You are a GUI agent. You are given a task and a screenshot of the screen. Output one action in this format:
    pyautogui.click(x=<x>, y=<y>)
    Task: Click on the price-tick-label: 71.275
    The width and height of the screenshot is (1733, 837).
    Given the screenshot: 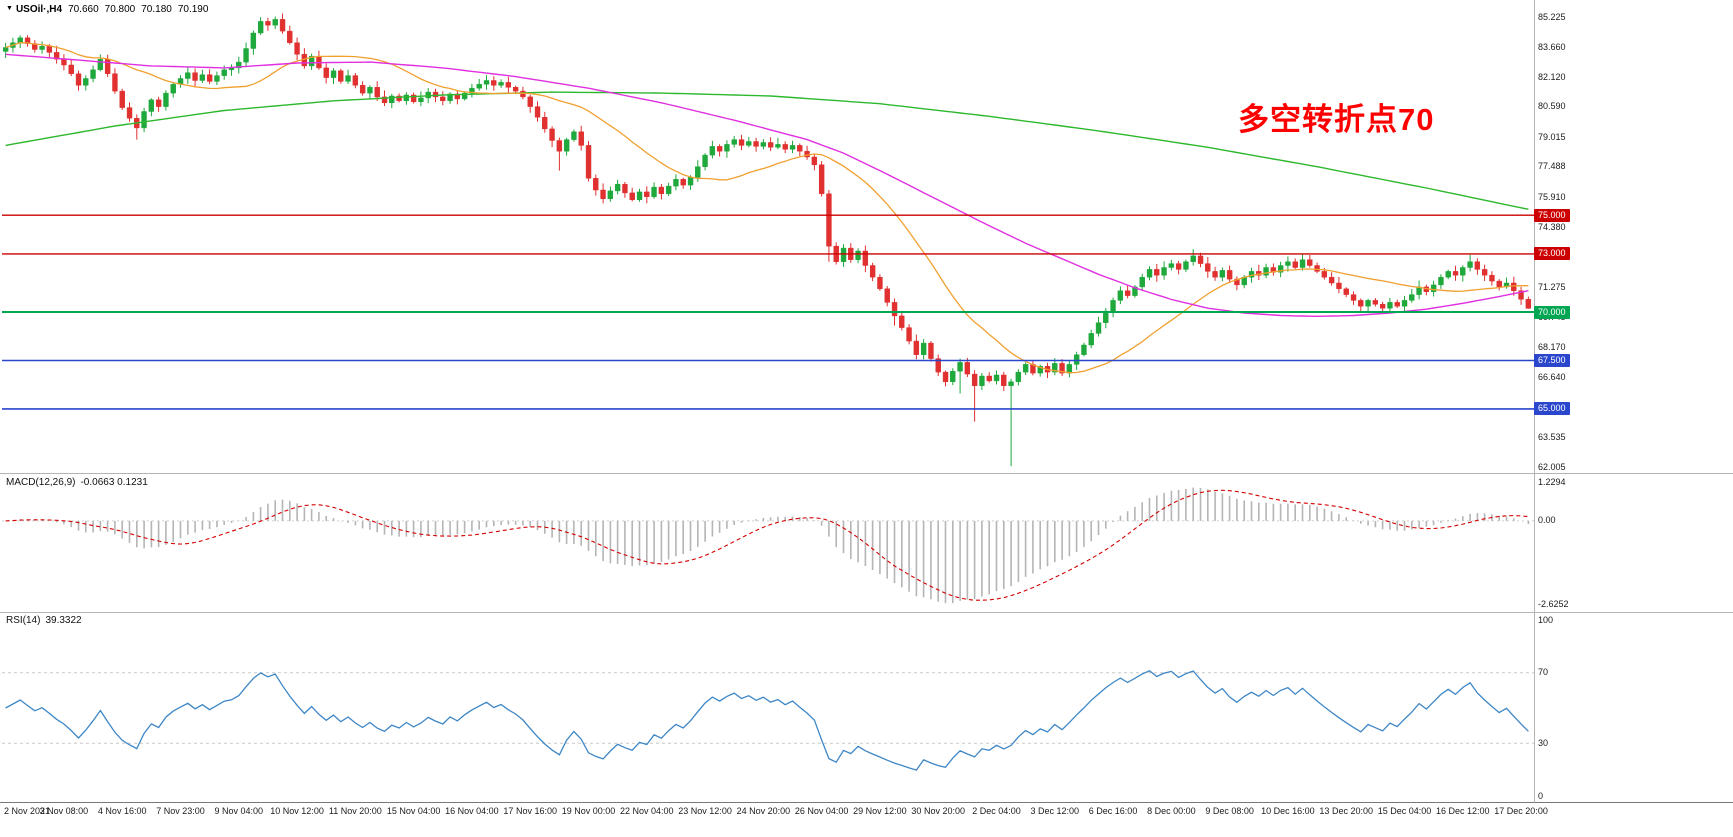 What is the action you would take?
    pyautogui.click(x=1552, y=286)
    